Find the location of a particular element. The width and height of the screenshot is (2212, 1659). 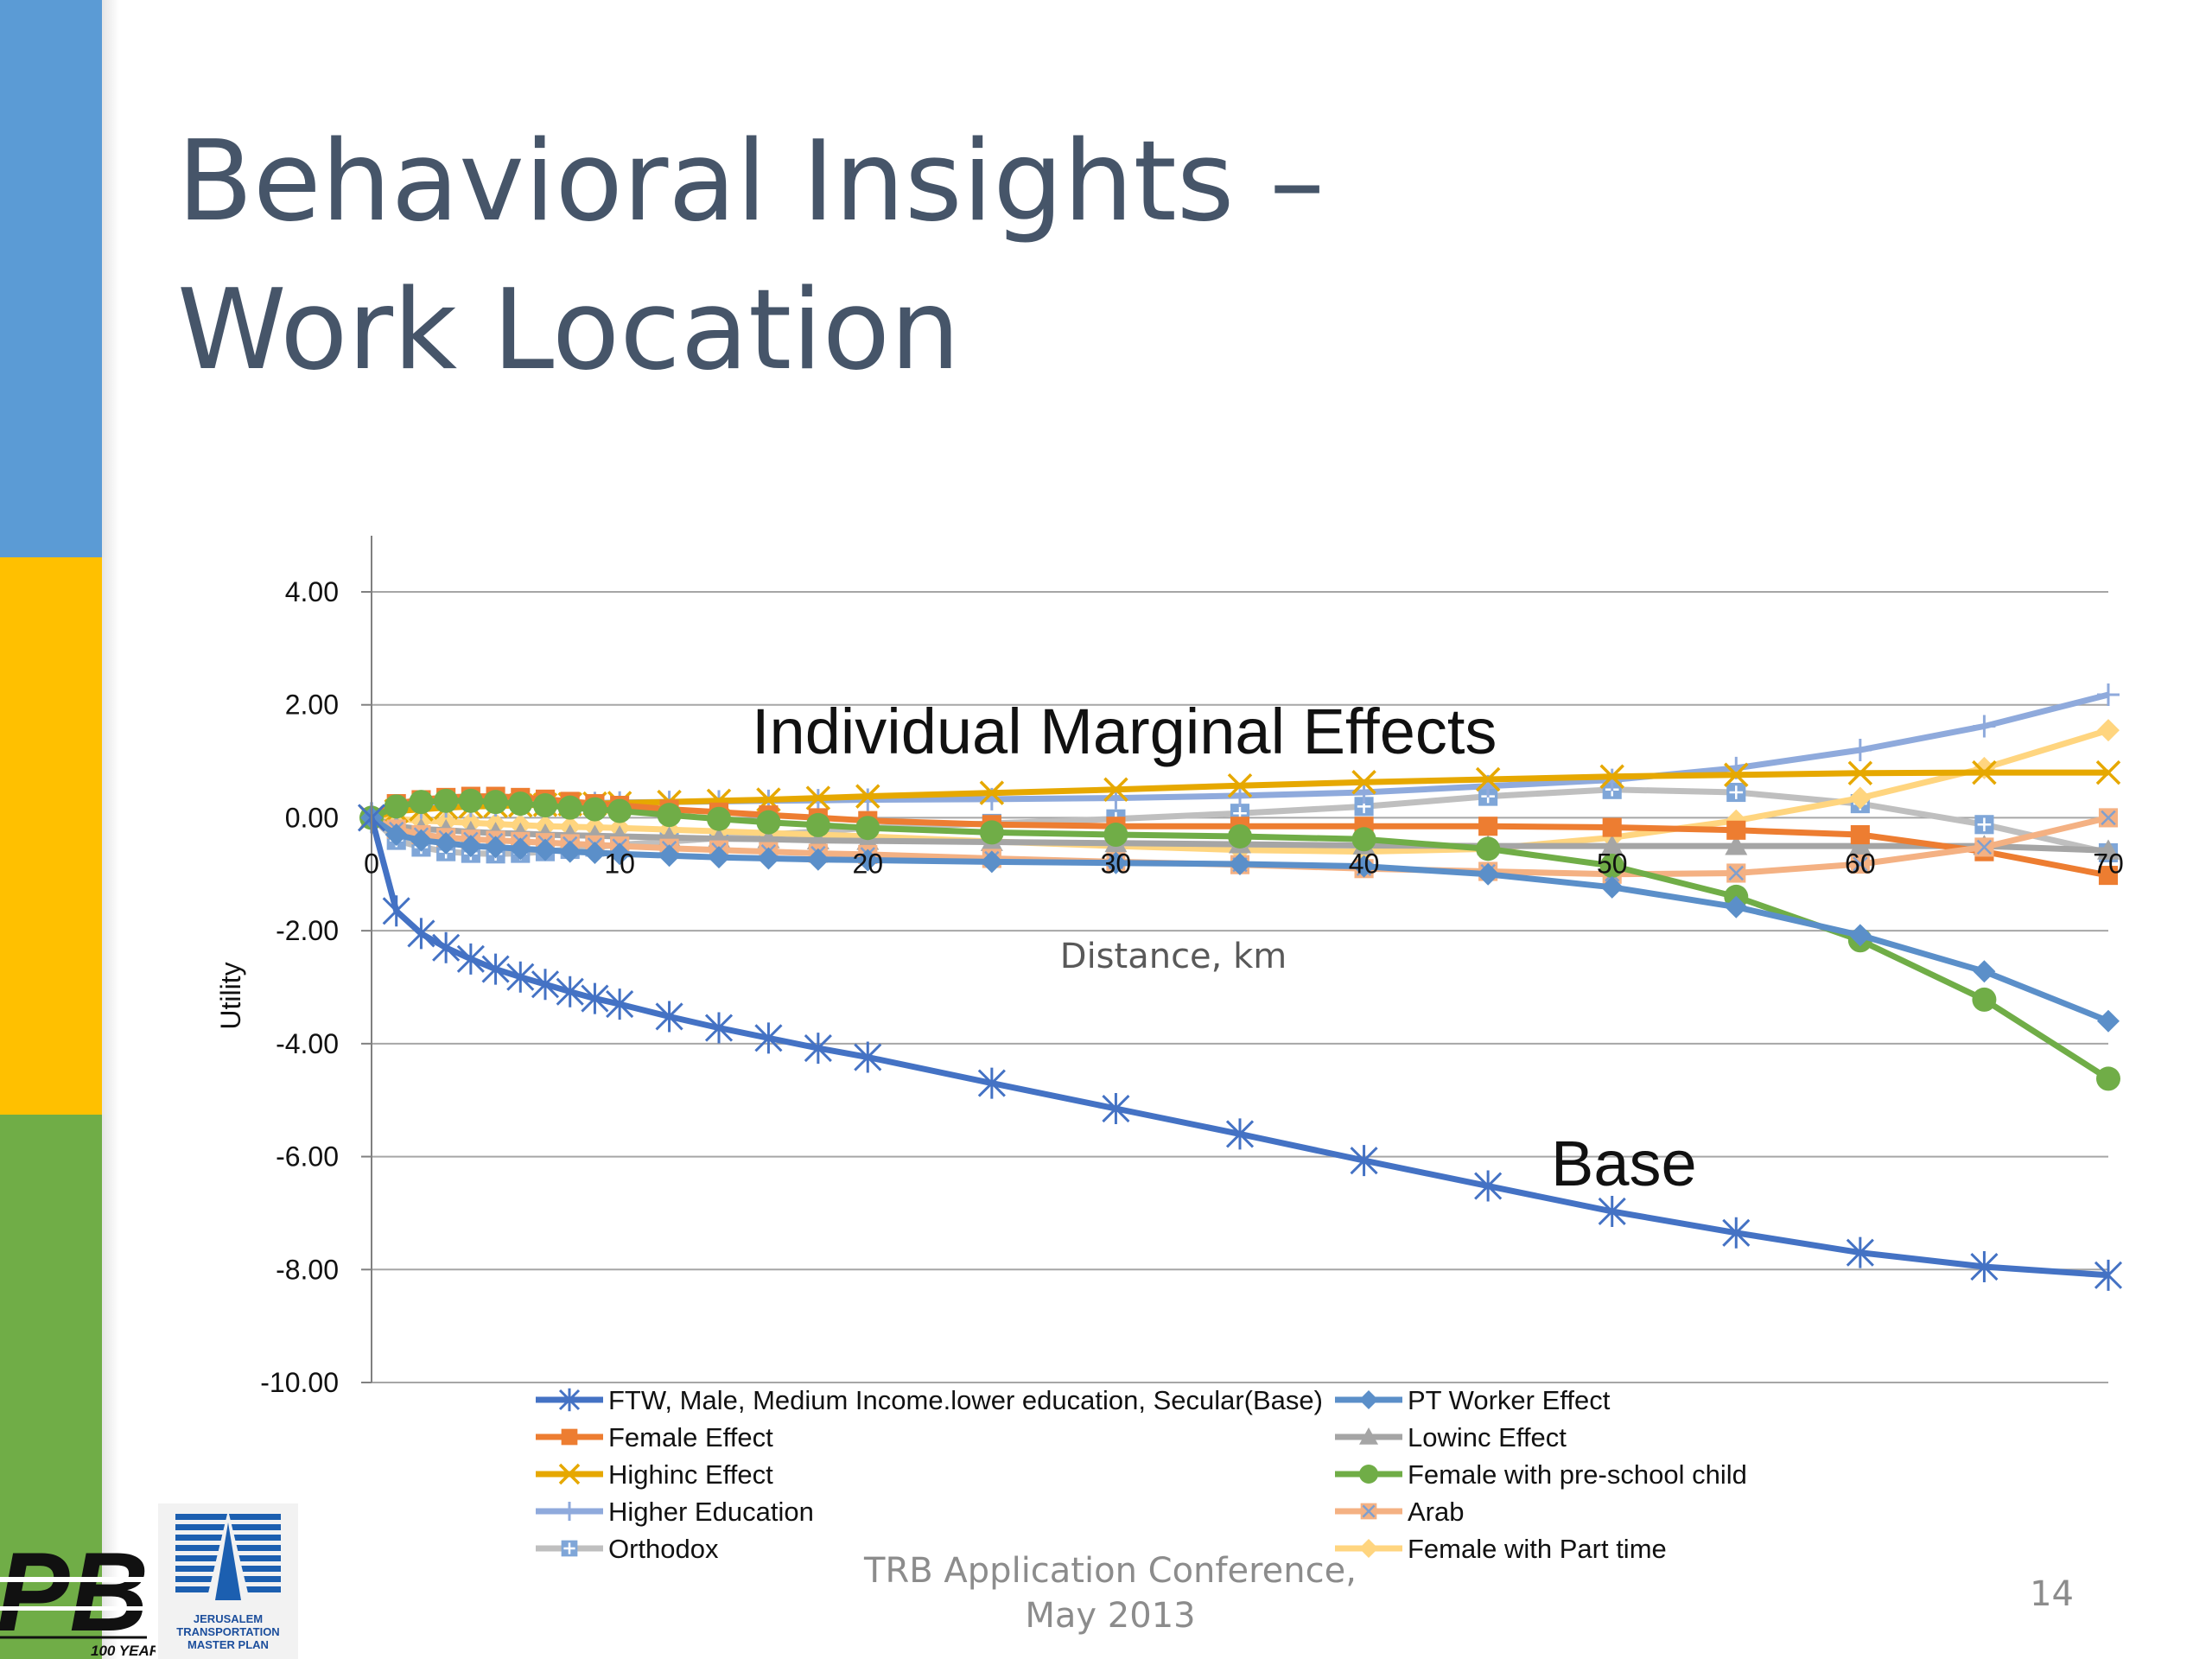

legend-item: Highinc Effect is located at coordinates (654, 1474).